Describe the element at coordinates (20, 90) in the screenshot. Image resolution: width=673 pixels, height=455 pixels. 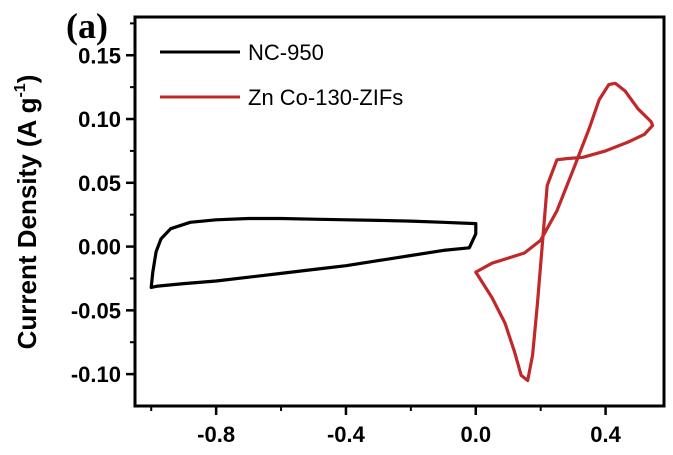
I see `y-axis-label-superscript: -1` at that location.